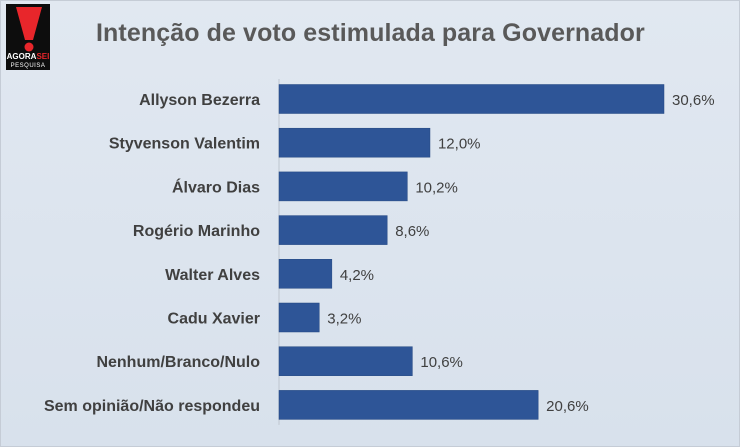 This screenshot has height=448, width=740. I want to click on category-label: Nenhum/Branco/Nulo, so click(178, 362).